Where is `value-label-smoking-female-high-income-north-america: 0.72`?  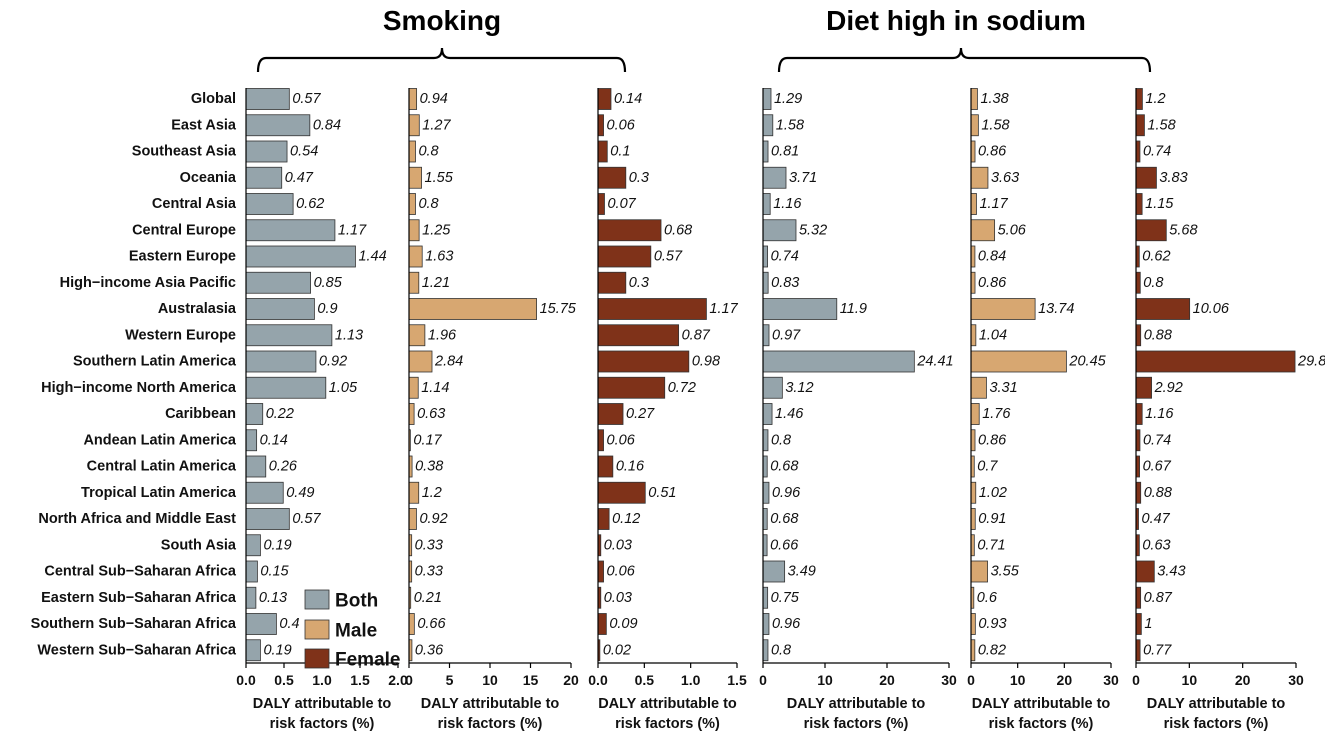 value-label-smoking-female-high-income-north-america: 0.72 is located at coordinates (682, 388).